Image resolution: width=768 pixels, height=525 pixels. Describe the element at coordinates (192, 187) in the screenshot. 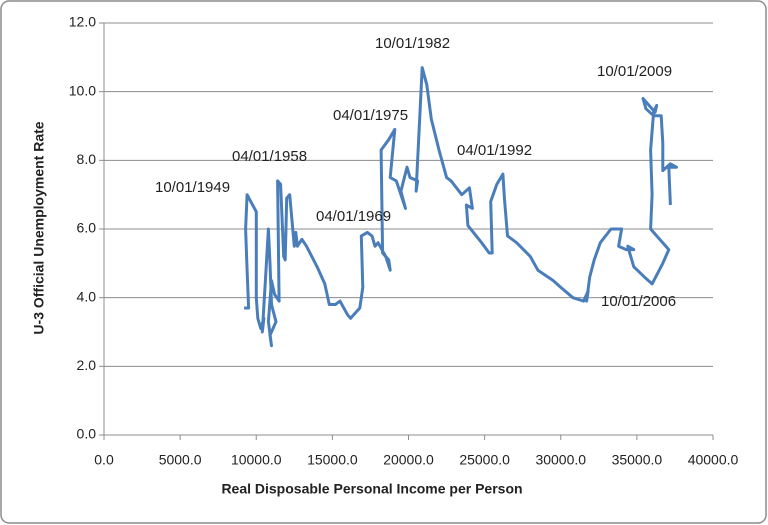

I see `annotation: 10/01/1949` at that location.